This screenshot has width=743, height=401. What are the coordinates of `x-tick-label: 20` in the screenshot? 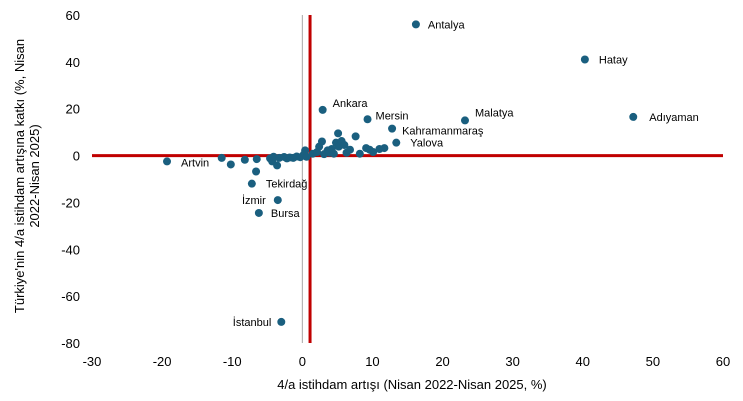 It's located at (442, 361).